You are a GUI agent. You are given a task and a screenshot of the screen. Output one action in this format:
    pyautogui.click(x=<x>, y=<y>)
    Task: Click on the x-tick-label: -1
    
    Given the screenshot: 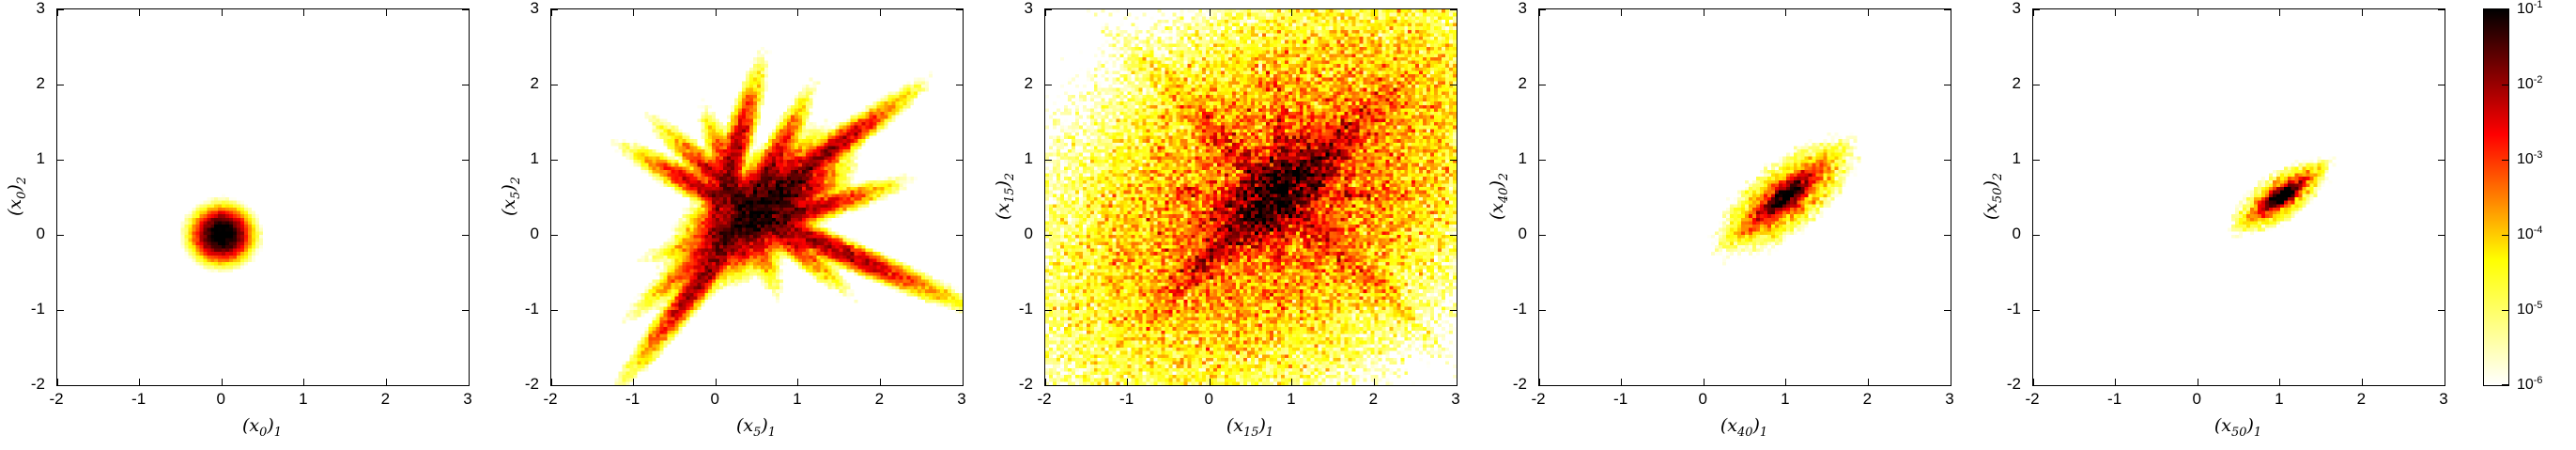 What is the action you would take?
    pyautogui.click(x=2114, y=399)
    